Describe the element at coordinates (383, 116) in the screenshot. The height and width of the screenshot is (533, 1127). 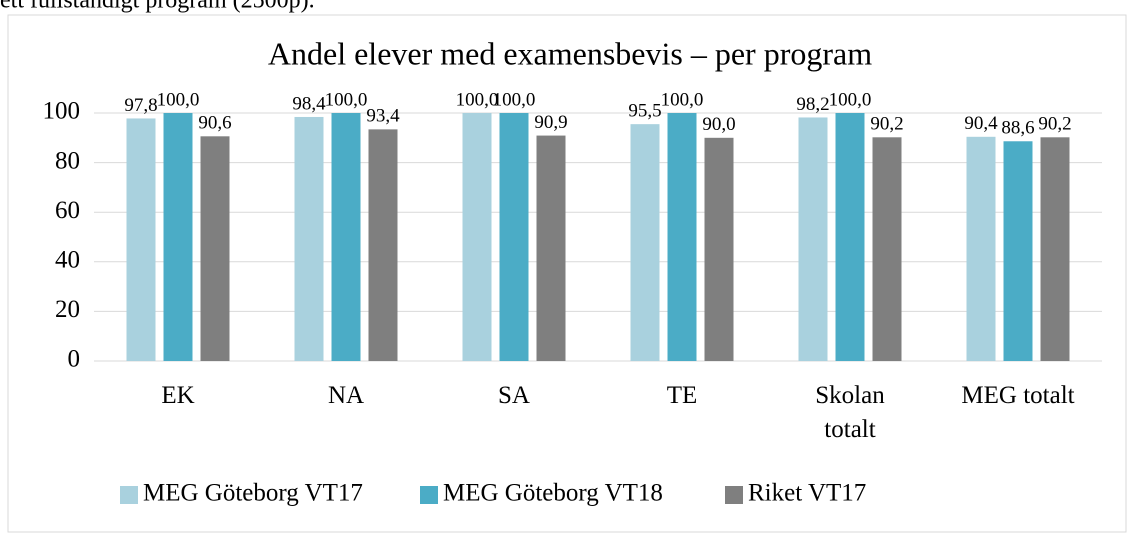
I see `value-label: 93,4` at that location.